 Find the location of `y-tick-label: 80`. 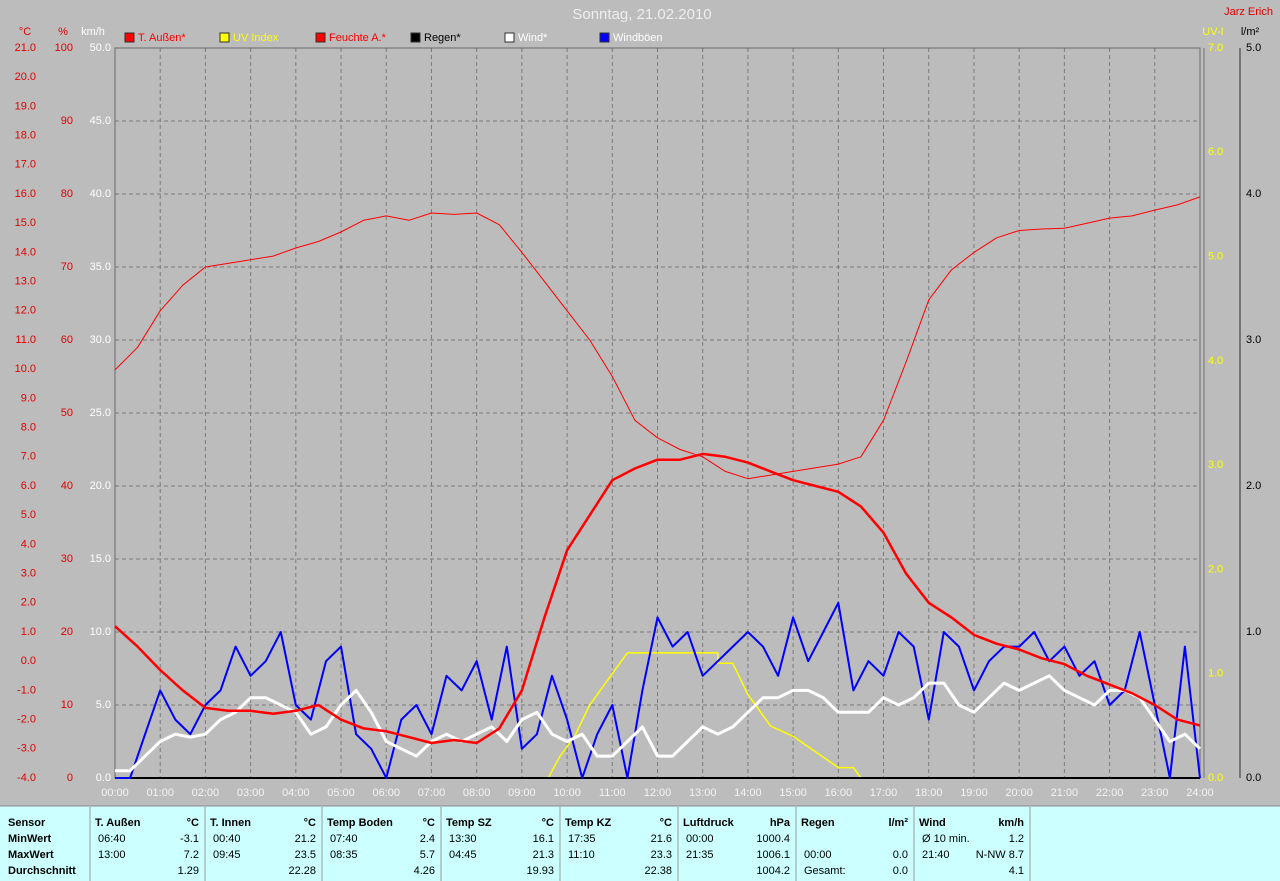

y-tick-label: 80 is located at coordinates (67, 194).